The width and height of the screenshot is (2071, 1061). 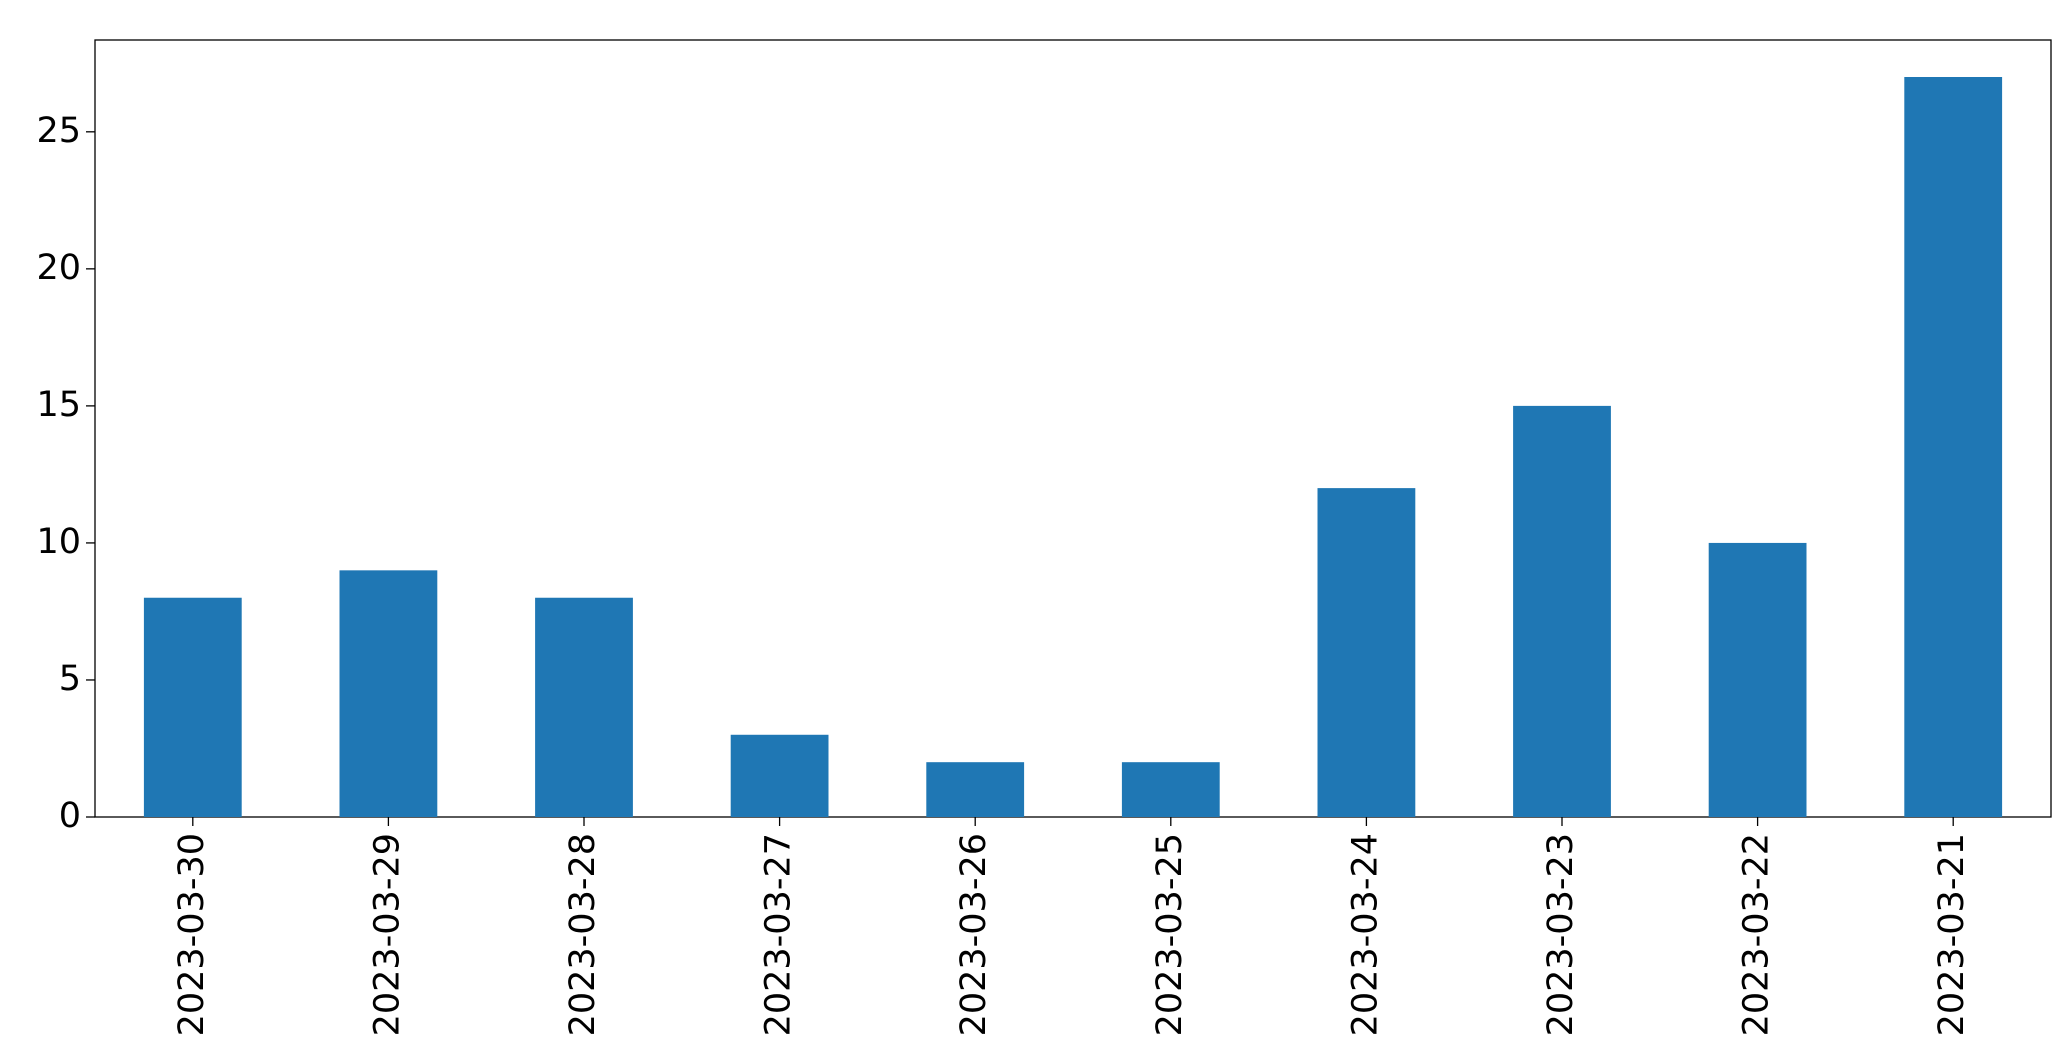 I want to click on x-tick-label: 2023-03-24, so click(x=1365, y=934).